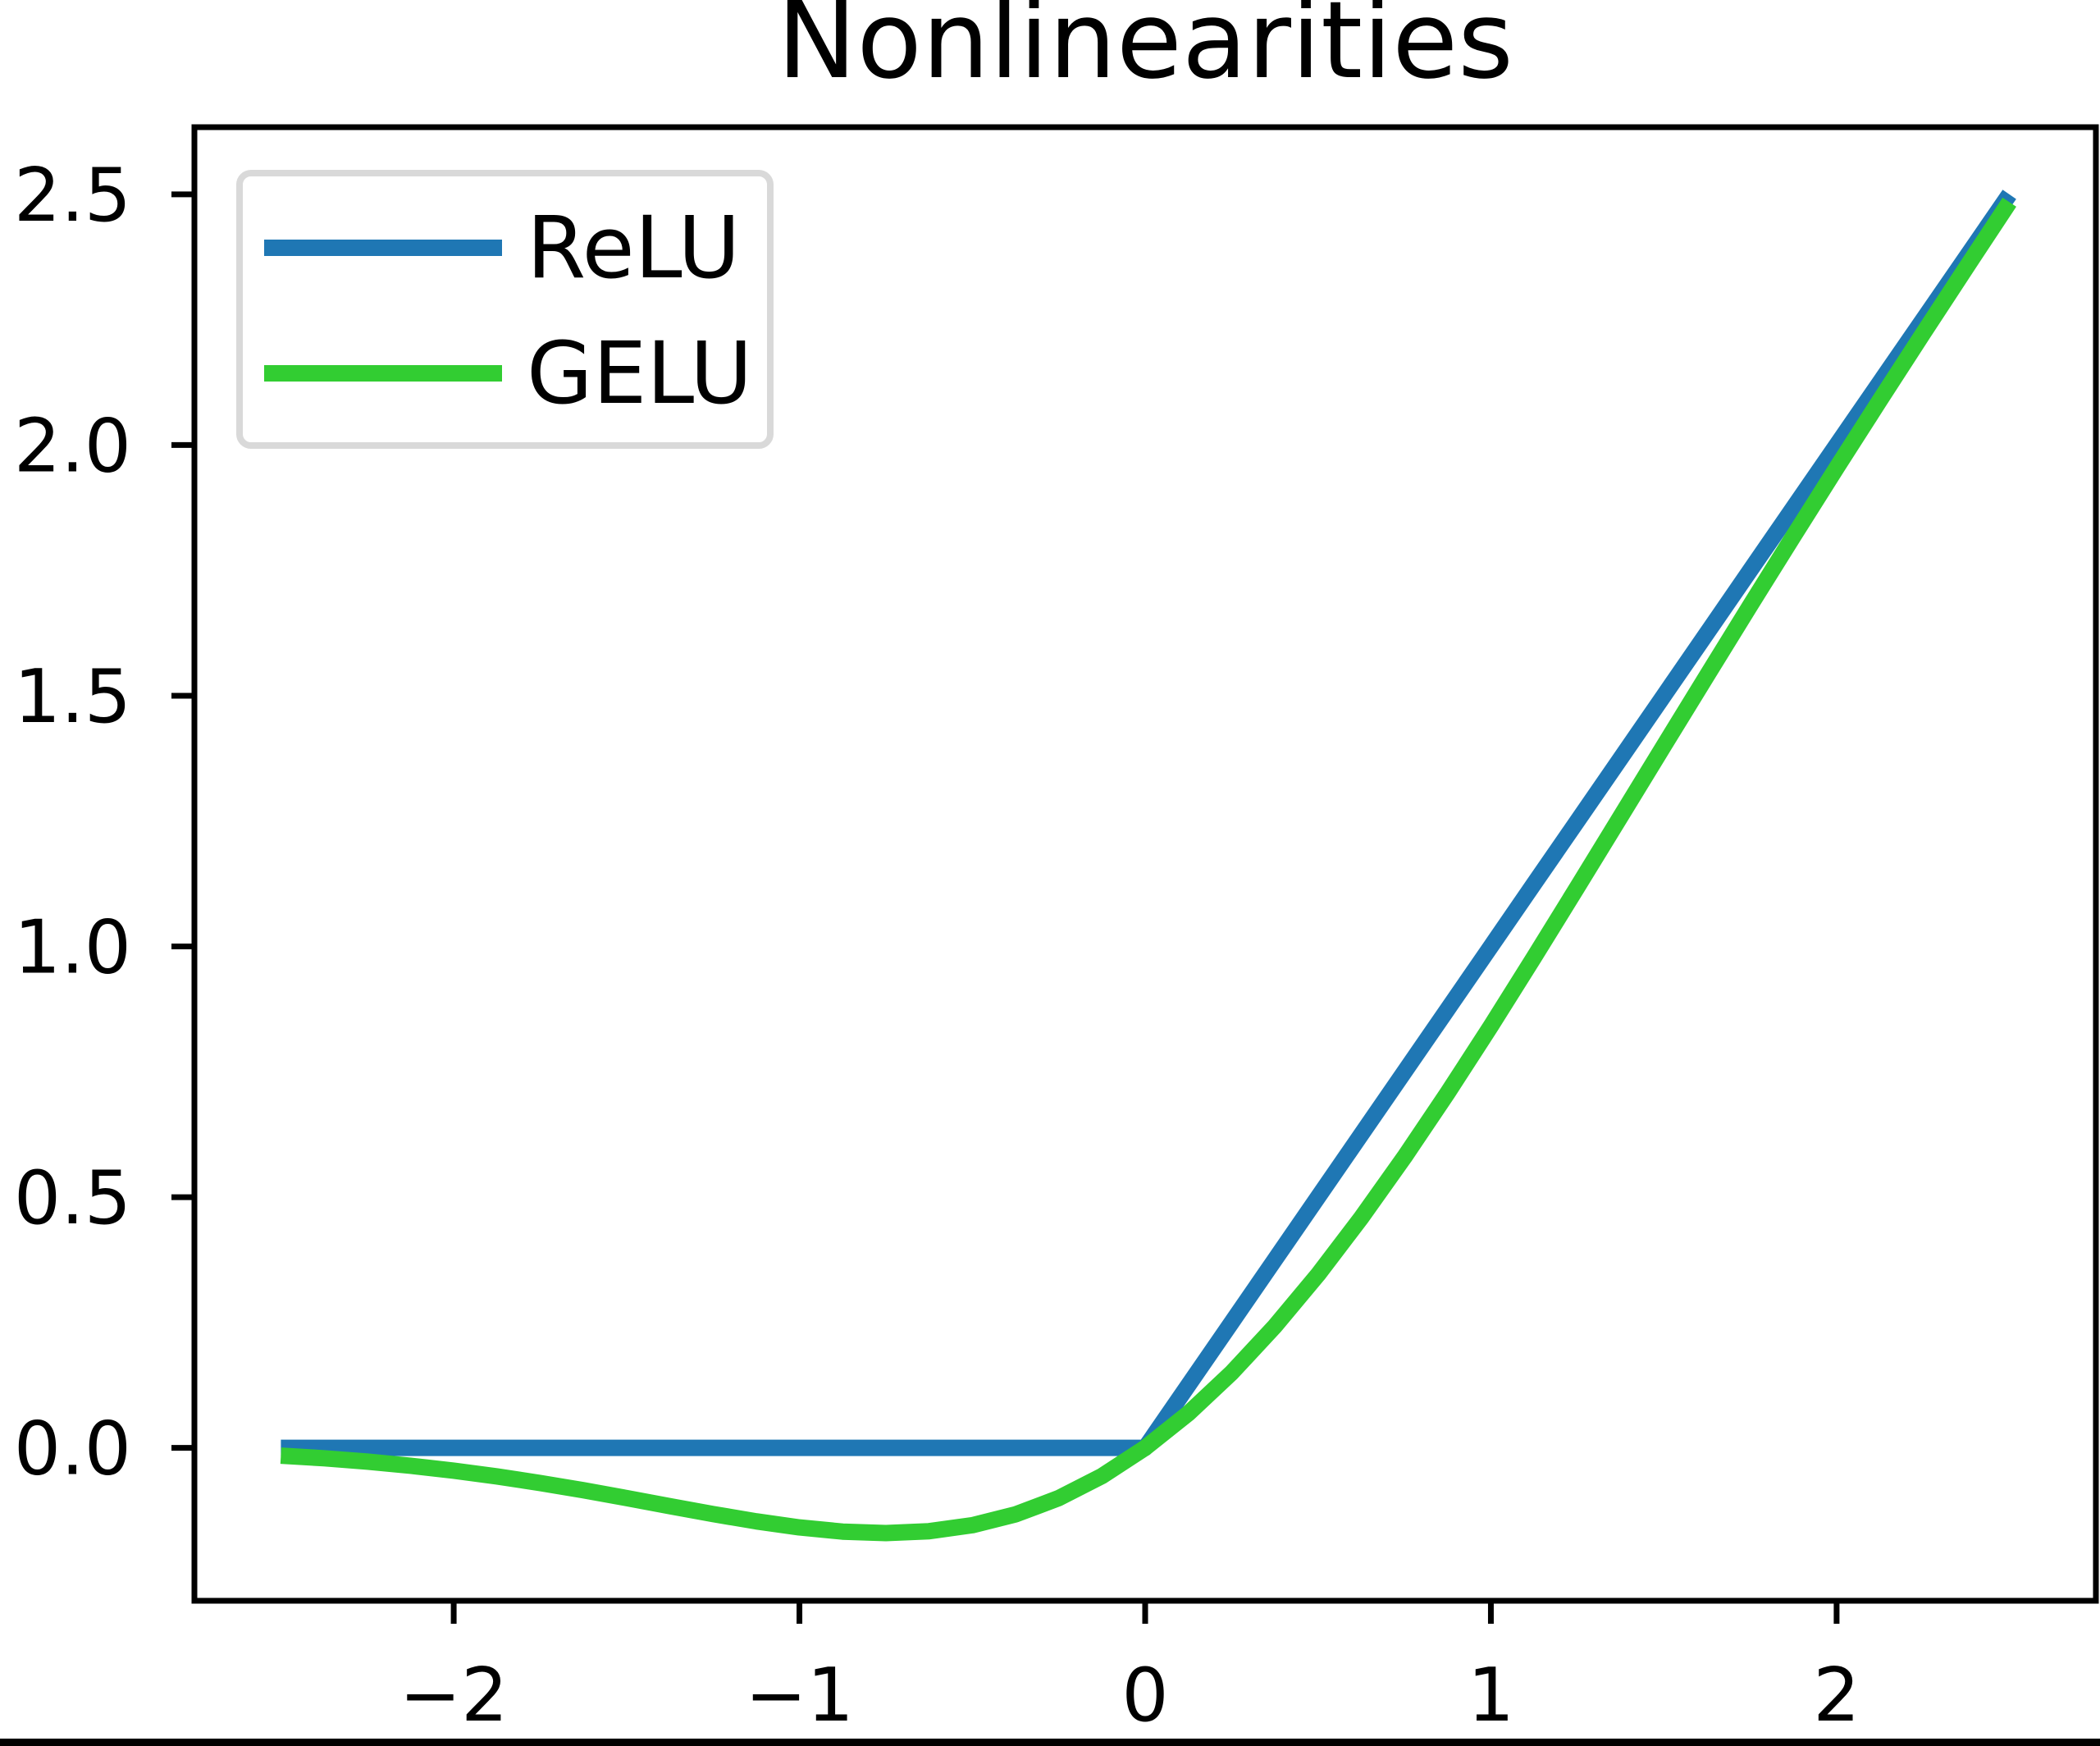  Describe the element at coordinates (1836, 1695) in the screenshot. I see `x-tick-label: 2` at that location.